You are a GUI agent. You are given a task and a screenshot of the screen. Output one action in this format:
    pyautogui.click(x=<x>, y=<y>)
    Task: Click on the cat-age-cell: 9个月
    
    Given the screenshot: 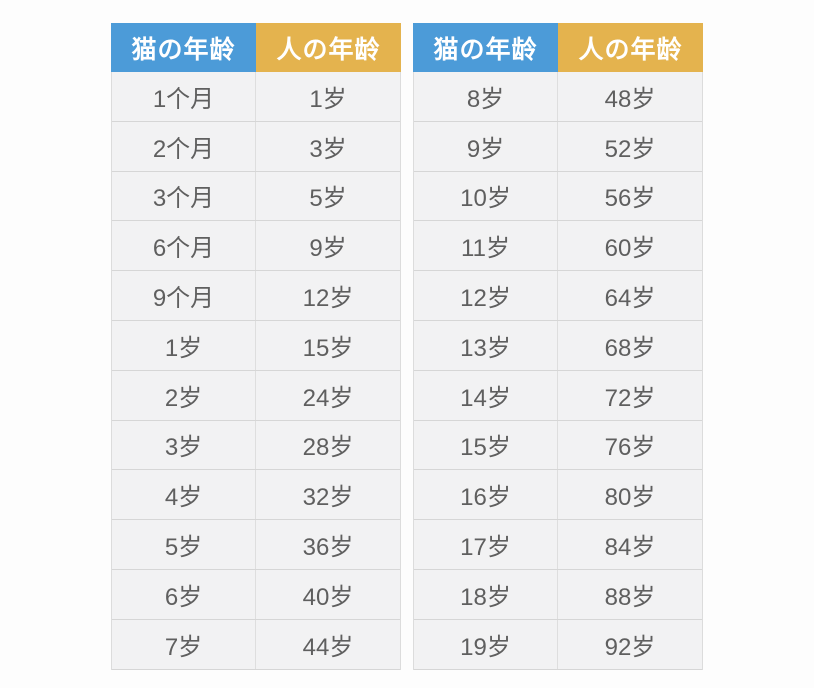 What is the action you would take?
    pyautogui.click(x=184, y=295)
    